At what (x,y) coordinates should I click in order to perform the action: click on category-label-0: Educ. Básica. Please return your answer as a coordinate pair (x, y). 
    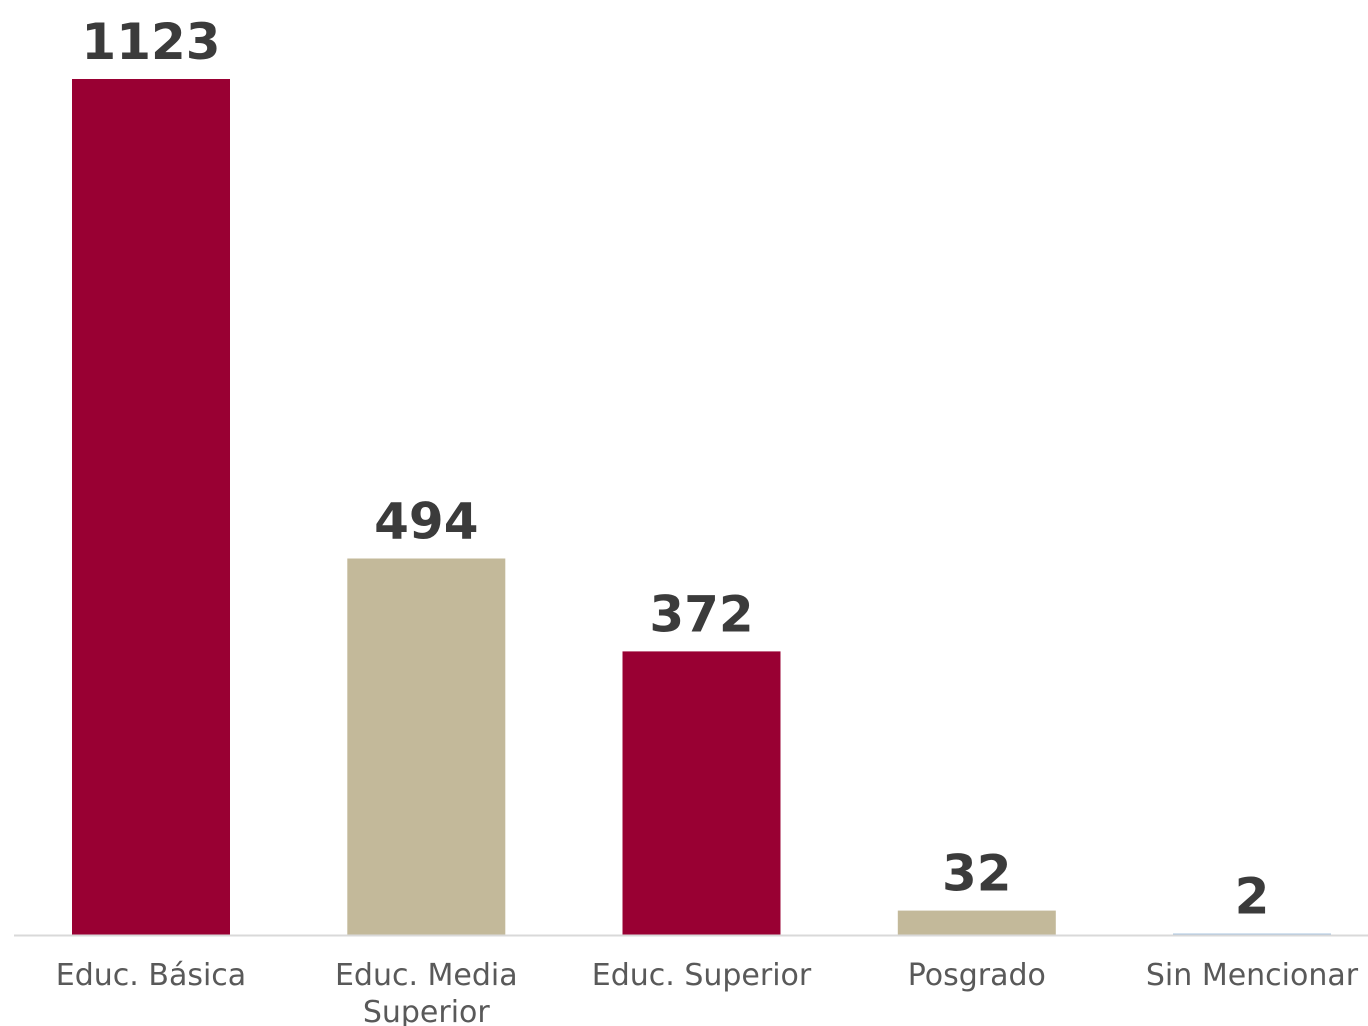
    Looking at the image, I should click on (151, 975).